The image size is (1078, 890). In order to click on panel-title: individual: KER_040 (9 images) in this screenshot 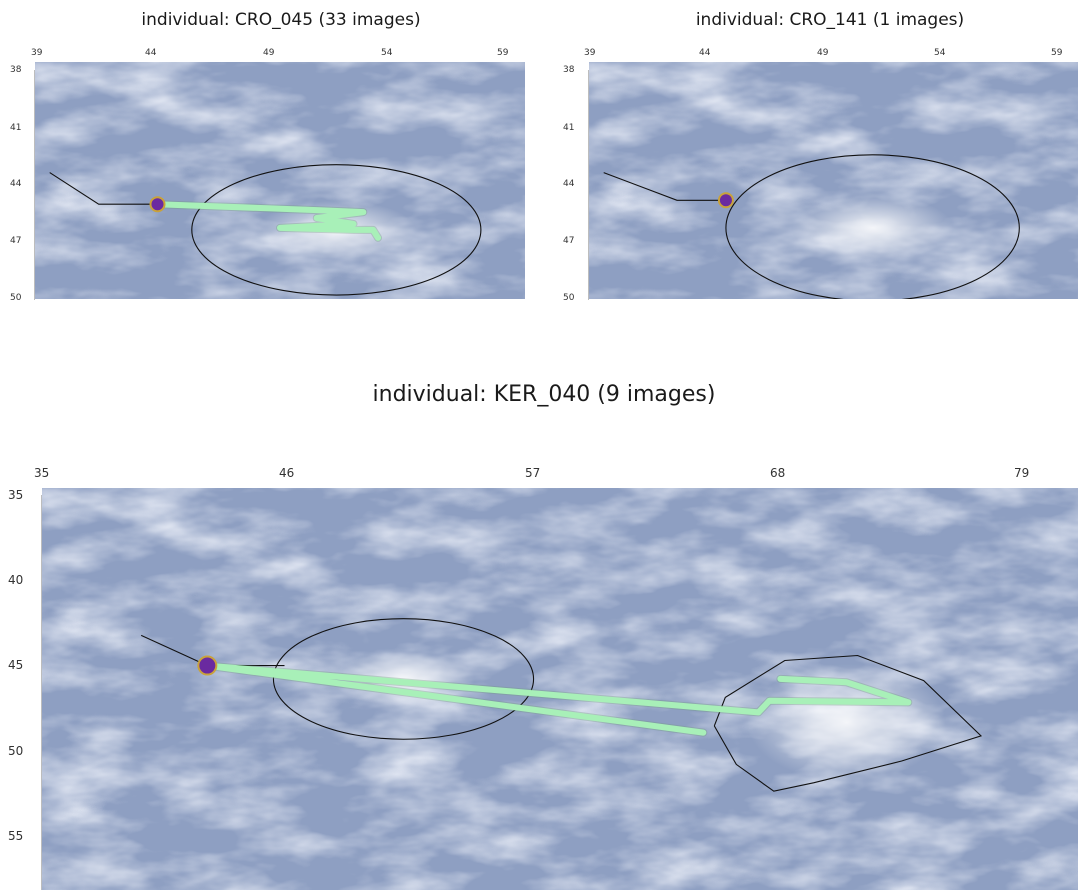, I will do `click(544, 394)`.